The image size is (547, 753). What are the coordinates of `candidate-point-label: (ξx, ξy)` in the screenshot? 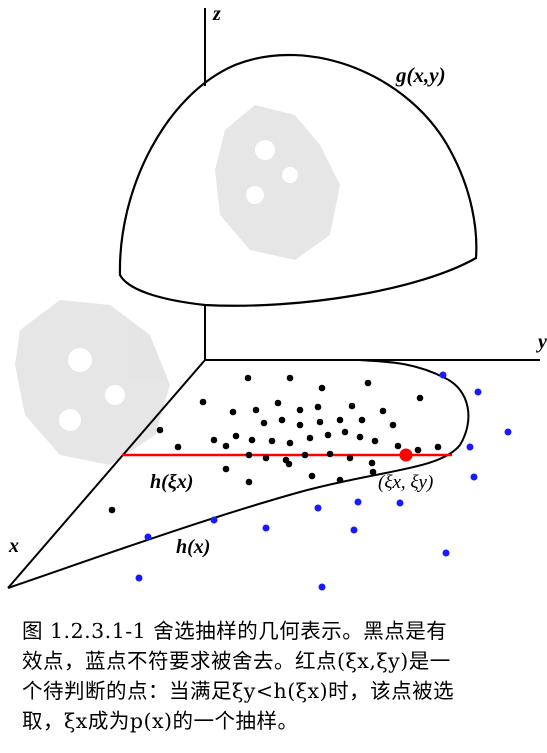 It's located at (405, 482).